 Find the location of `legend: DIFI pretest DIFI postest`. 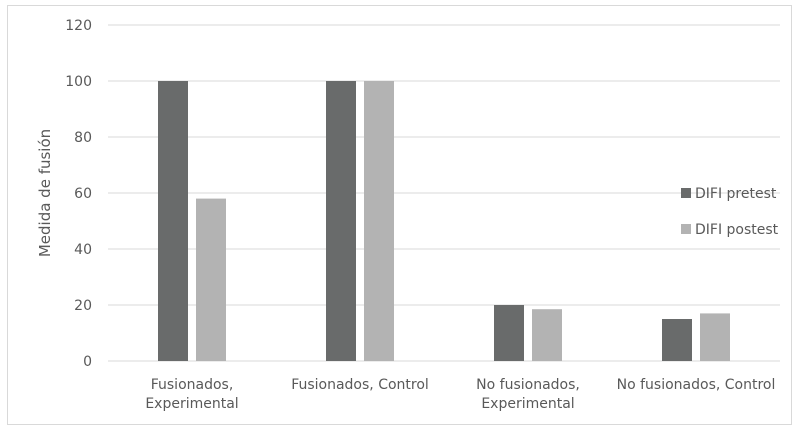

legend: DIFI pretest DIFI postest is located at coordinates (730, 212).